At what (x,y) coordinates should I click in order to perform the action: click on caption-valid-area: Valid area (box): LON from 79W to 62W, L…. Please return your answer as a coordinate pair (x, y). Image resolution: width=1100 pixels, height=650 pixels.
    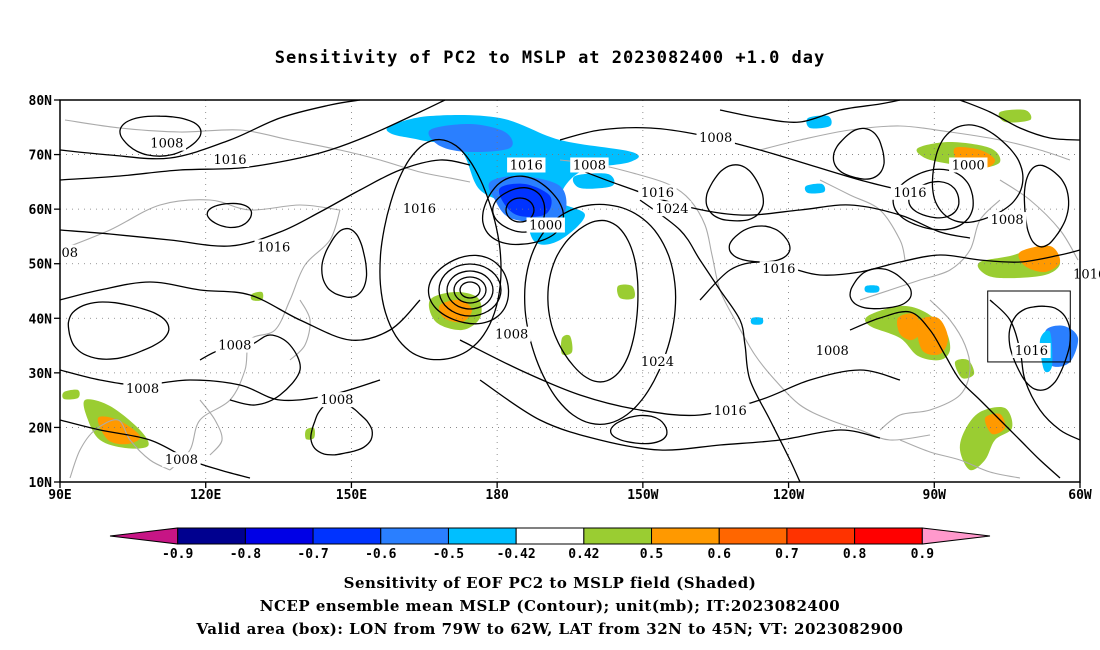
    Looking at the image, I should click on (550, 629).